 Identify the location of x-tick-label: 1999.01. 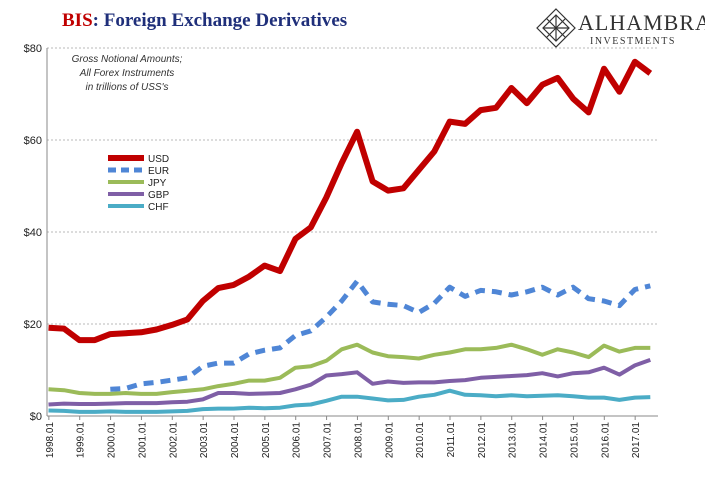
(81, 440).